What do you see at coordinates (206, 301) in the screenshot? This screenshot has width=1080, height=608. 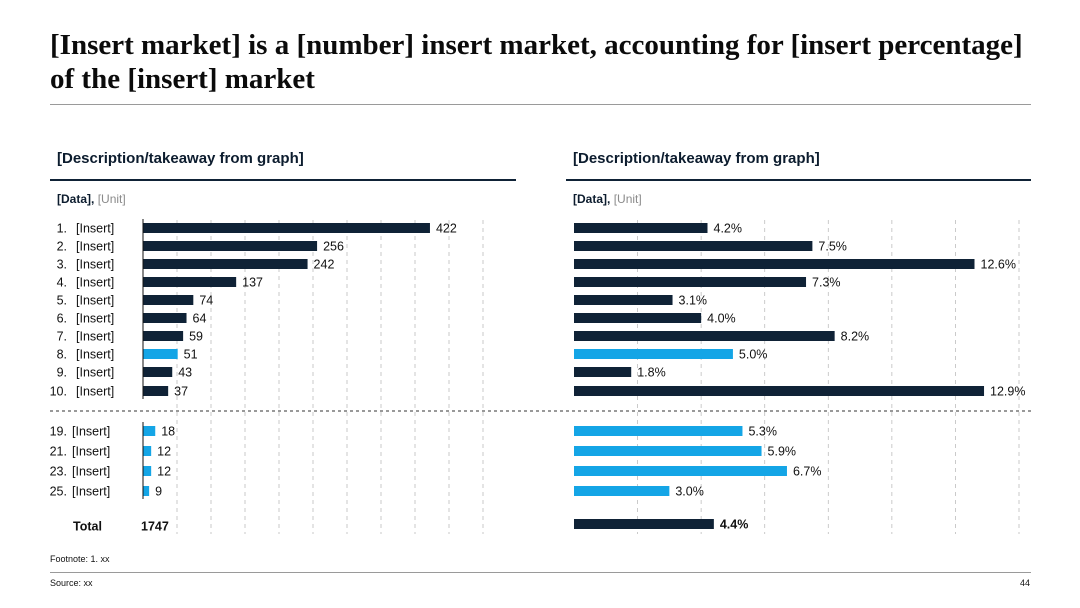 I see `left-value-label: 74` at bounding box center [206, 301].